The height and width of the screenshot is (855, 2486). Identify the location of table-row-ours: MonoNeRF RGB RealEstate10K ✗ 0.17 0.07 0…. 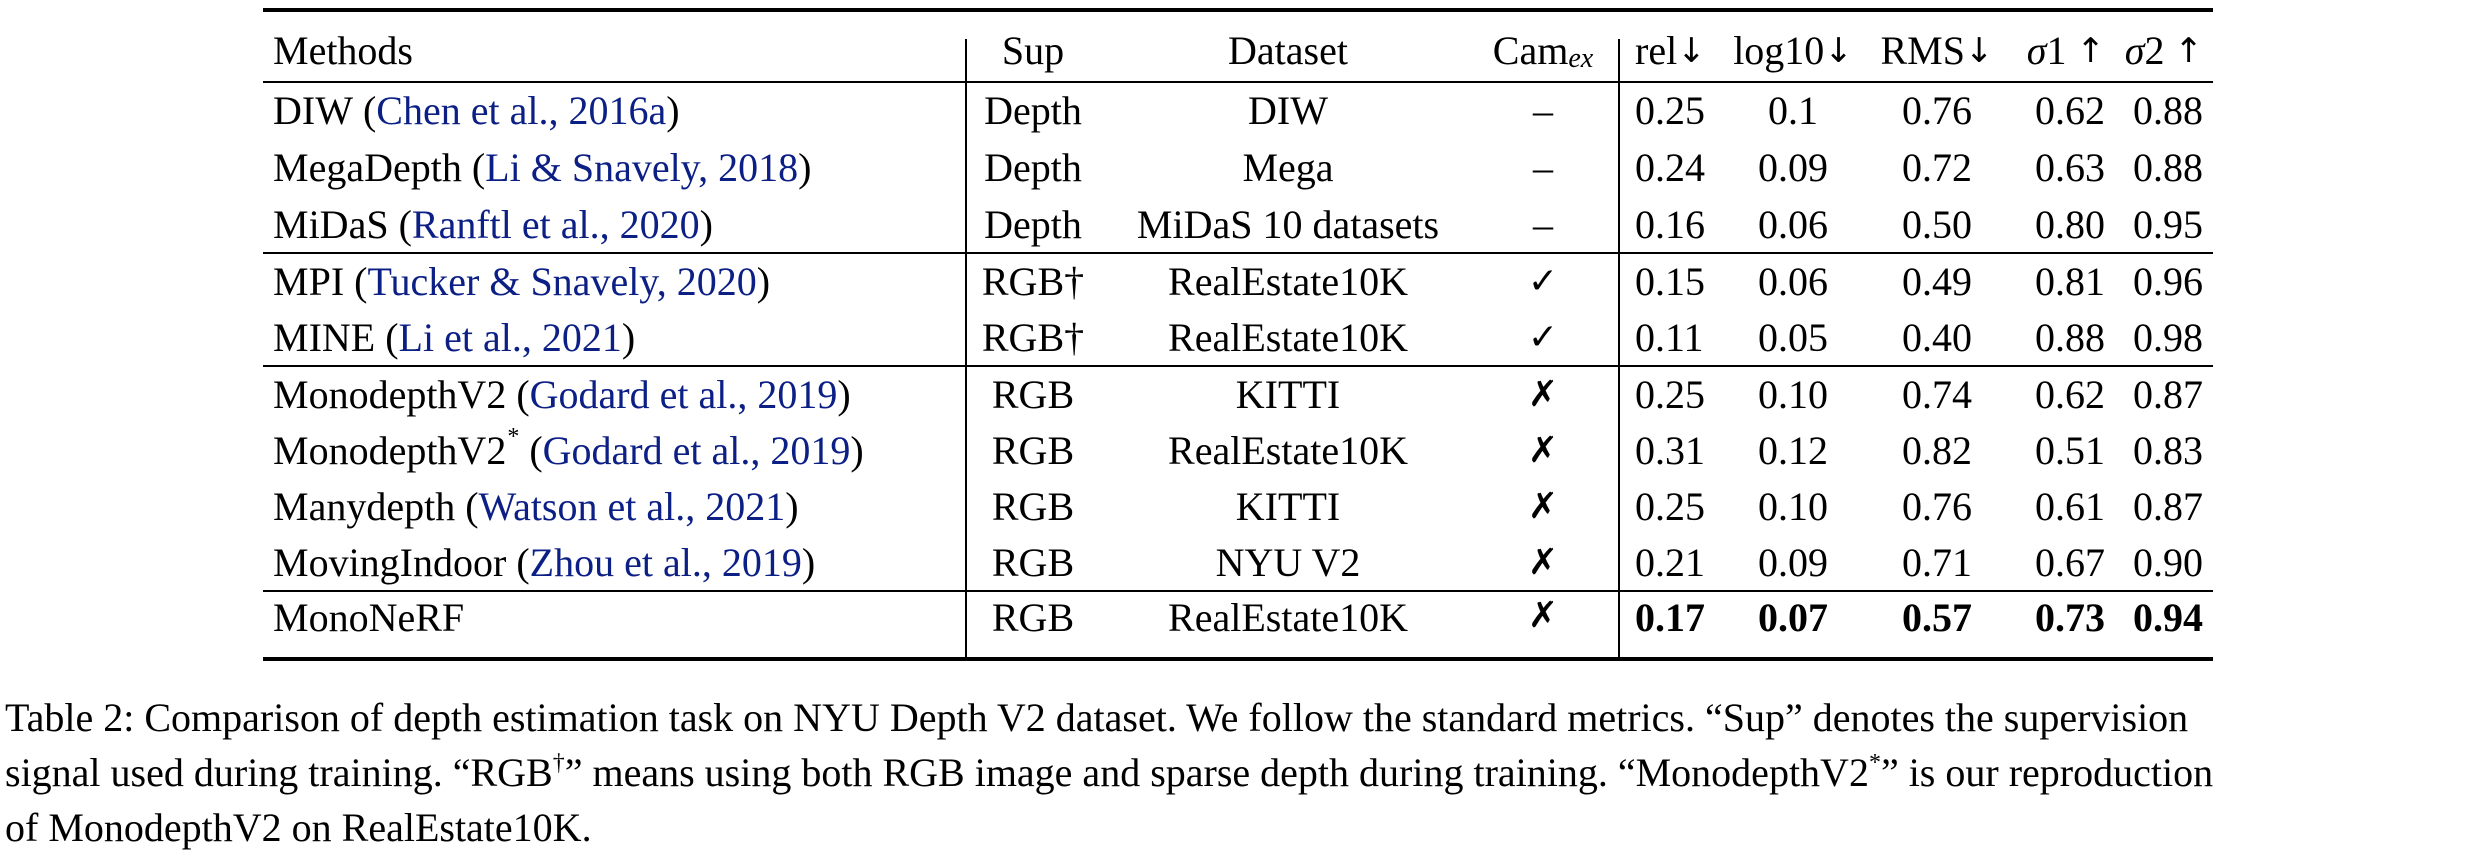
(1238, 622).